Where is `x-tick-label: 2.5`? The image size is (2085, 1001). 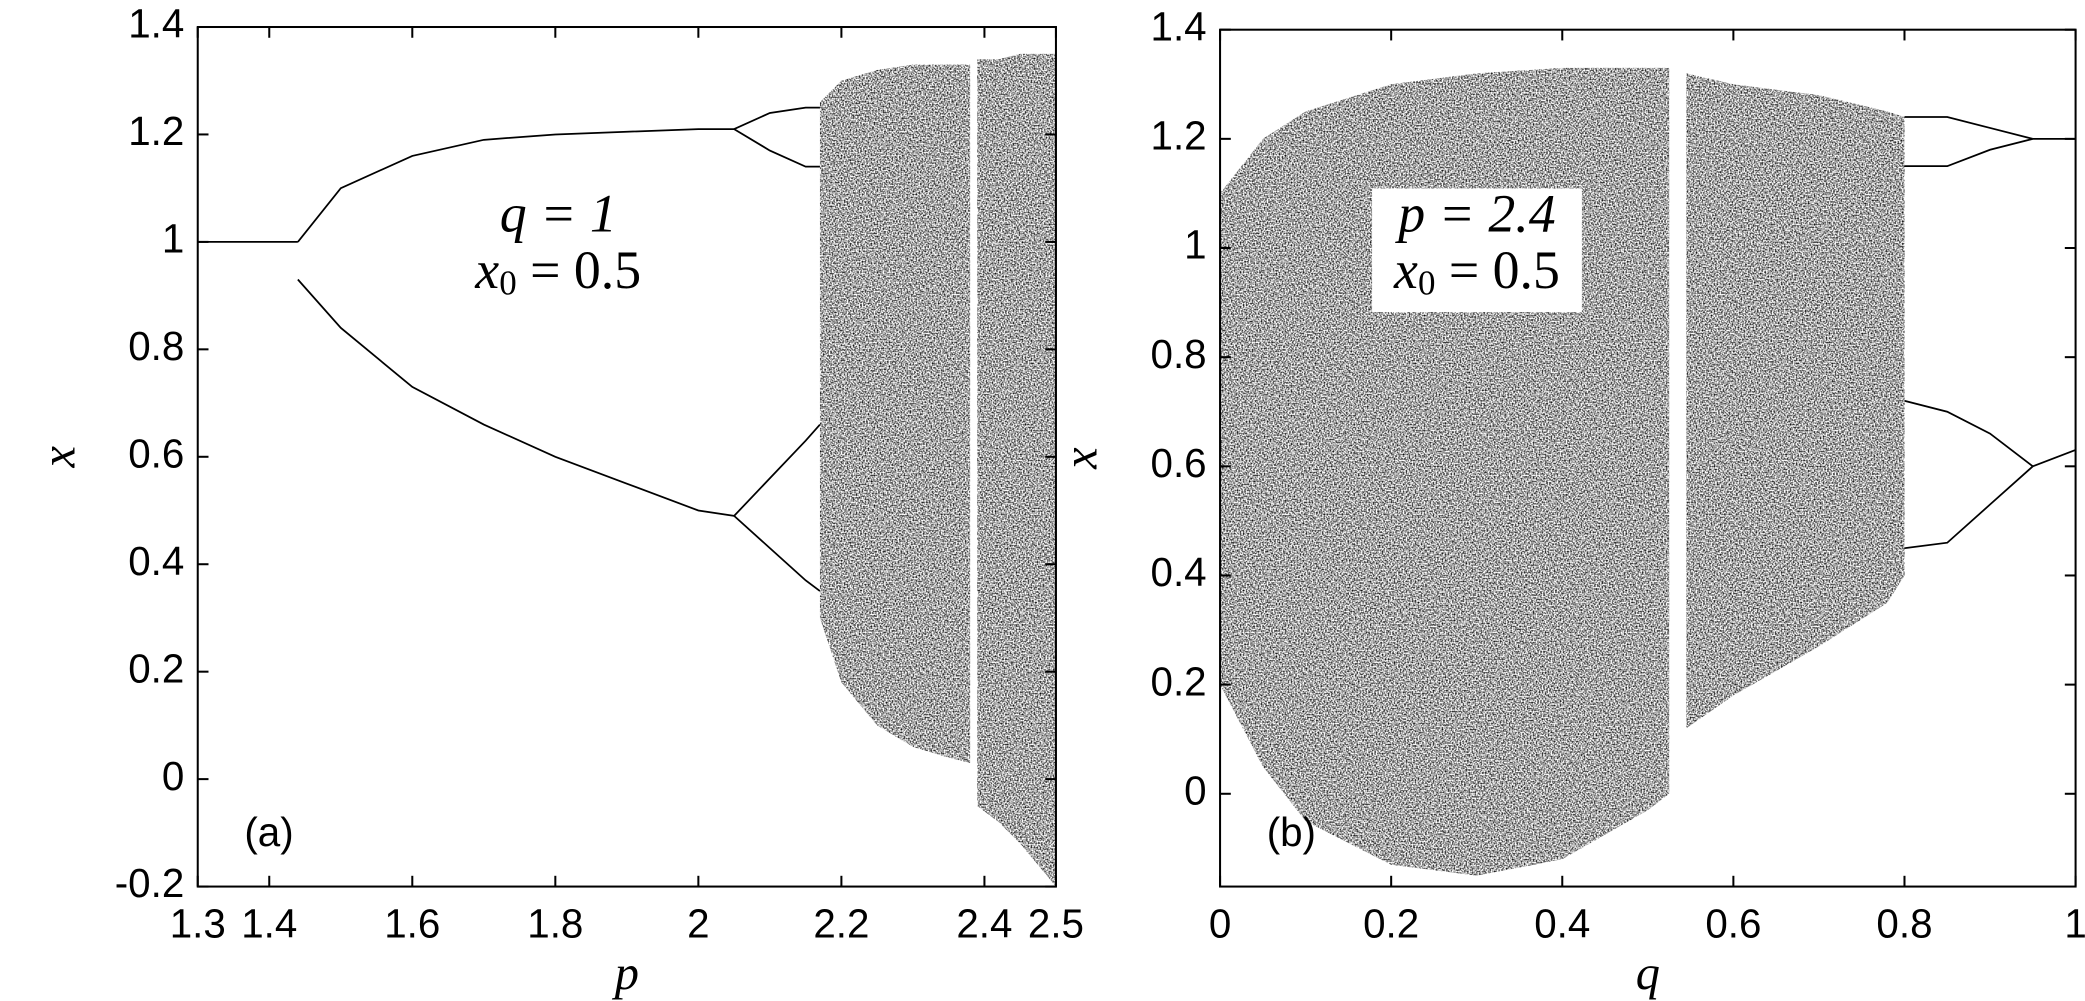
x-tick-label: 2.5 is located at coordinates (1056, 924).